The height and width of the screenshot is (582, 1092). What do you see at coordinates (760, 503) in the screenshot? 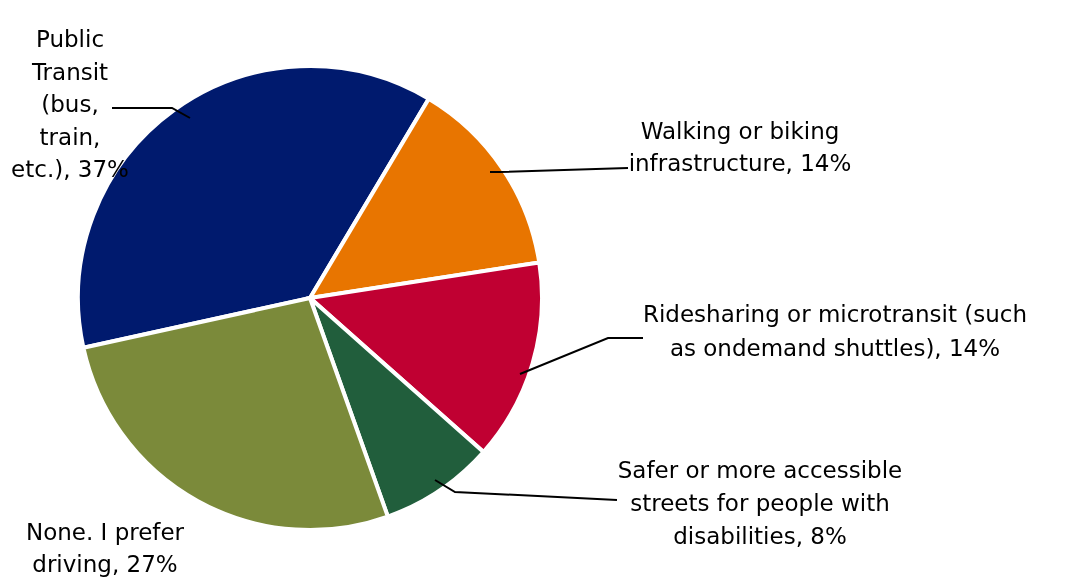
I see `slice-label: Safer or more accessible streets for people with disabilities, 8%` at bounding box center [760, 503].